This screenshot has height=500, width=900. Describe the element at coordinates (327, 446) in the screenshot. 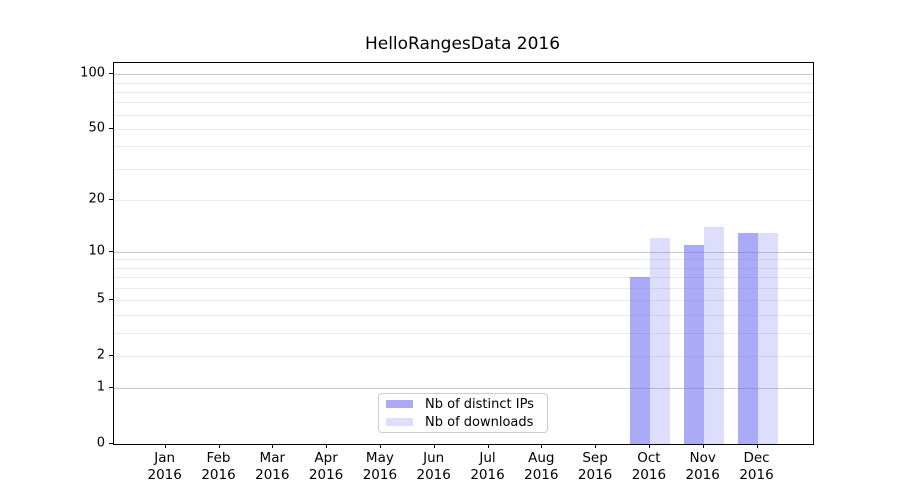

I see `x-tick-mark-apr` at that location.